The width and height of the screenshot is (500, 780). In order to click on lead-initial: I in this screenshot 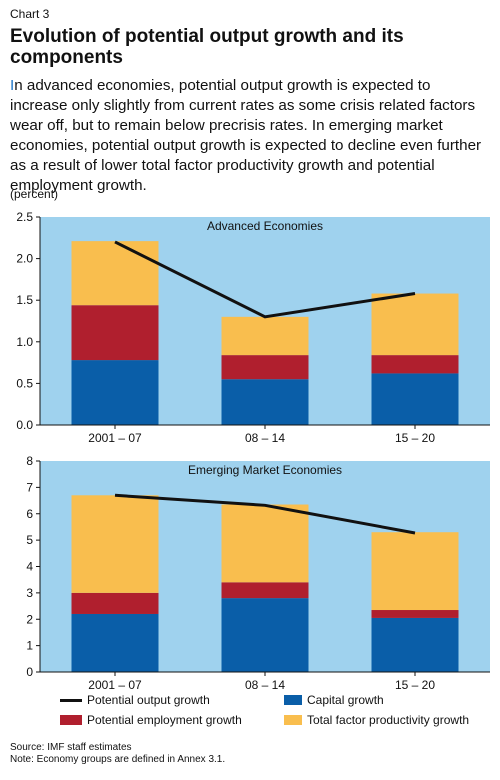, I will do `click(12, 85)`.